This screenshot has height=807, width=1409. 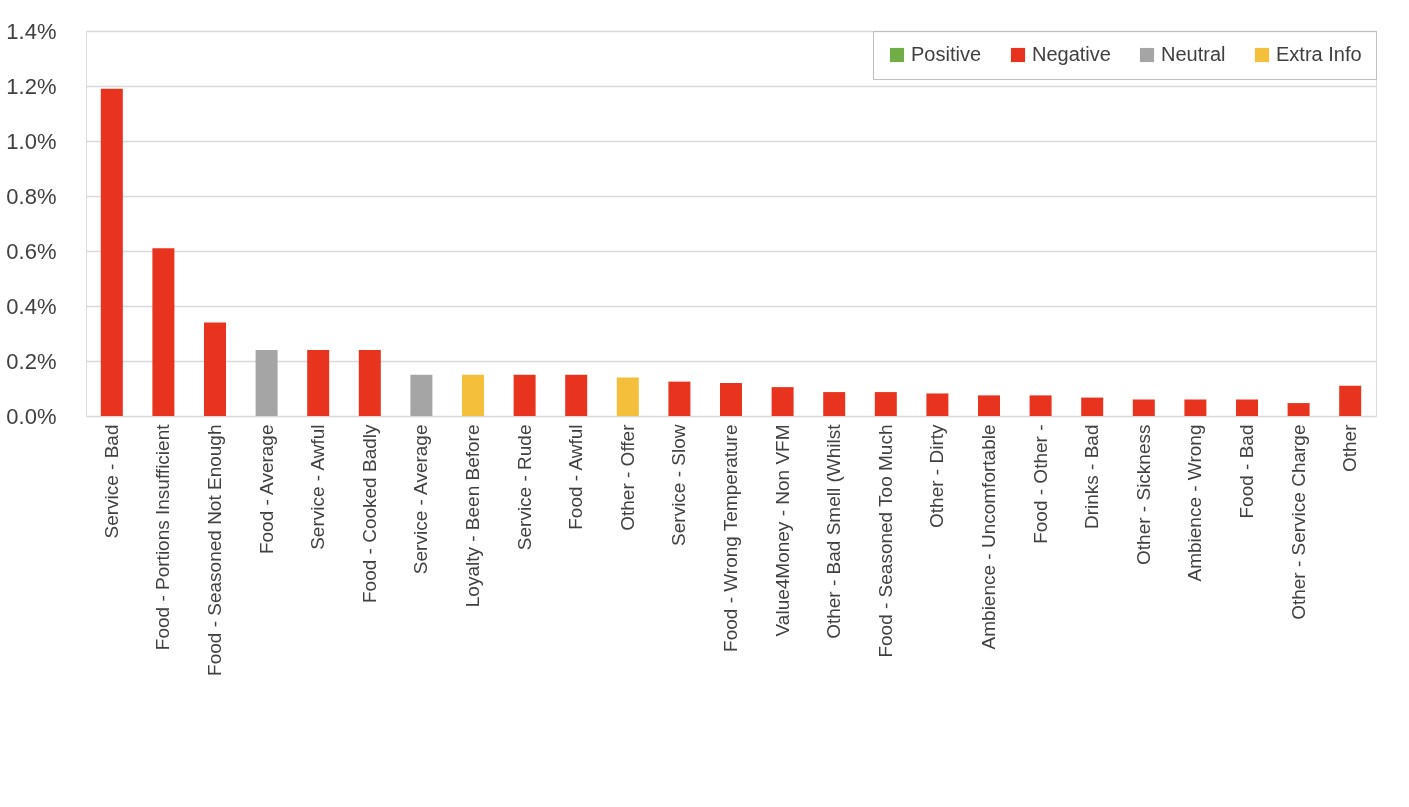 I want to click on x-tick-label: Other - Service Charge, so click(x=1298, y=522).